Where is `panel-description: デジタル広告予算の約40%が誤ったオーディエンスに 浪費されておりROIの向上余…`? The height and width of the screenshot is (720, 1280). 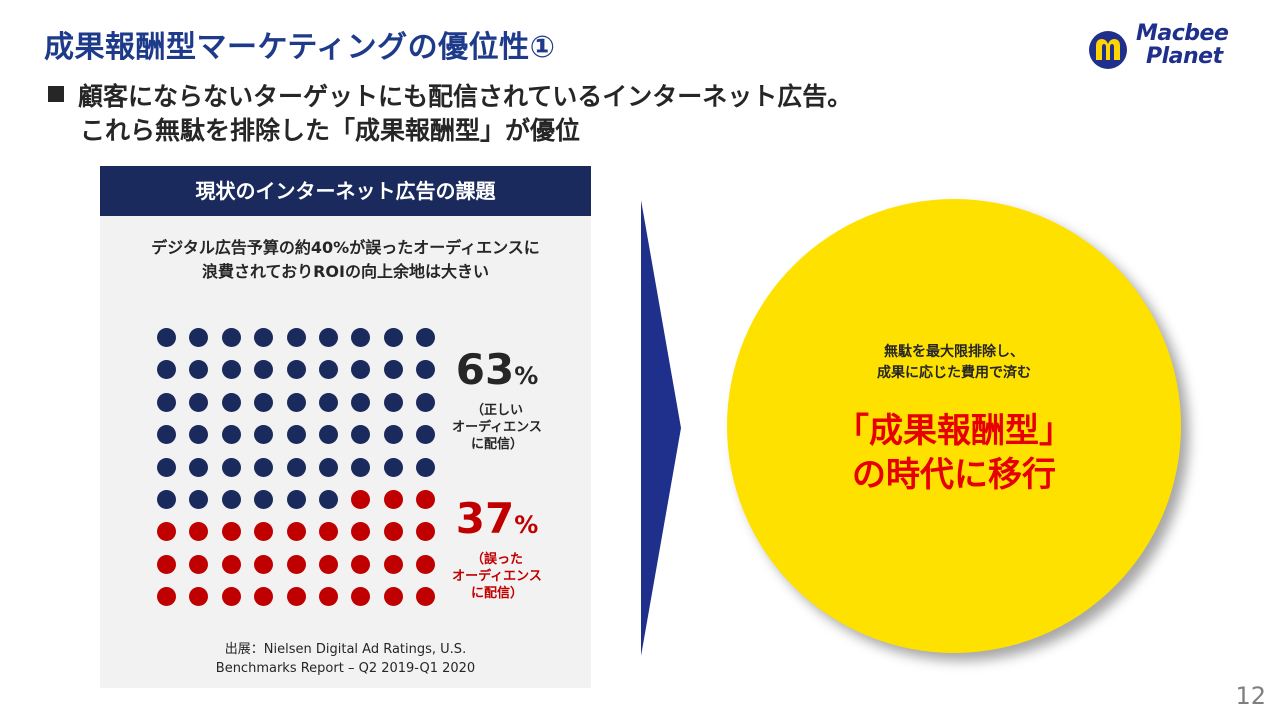 panel-description: デジタル広告予算の約40%が誤ったオーディエンスに 浪費されておりROIの向上余… is located at coordinates (345, 260).